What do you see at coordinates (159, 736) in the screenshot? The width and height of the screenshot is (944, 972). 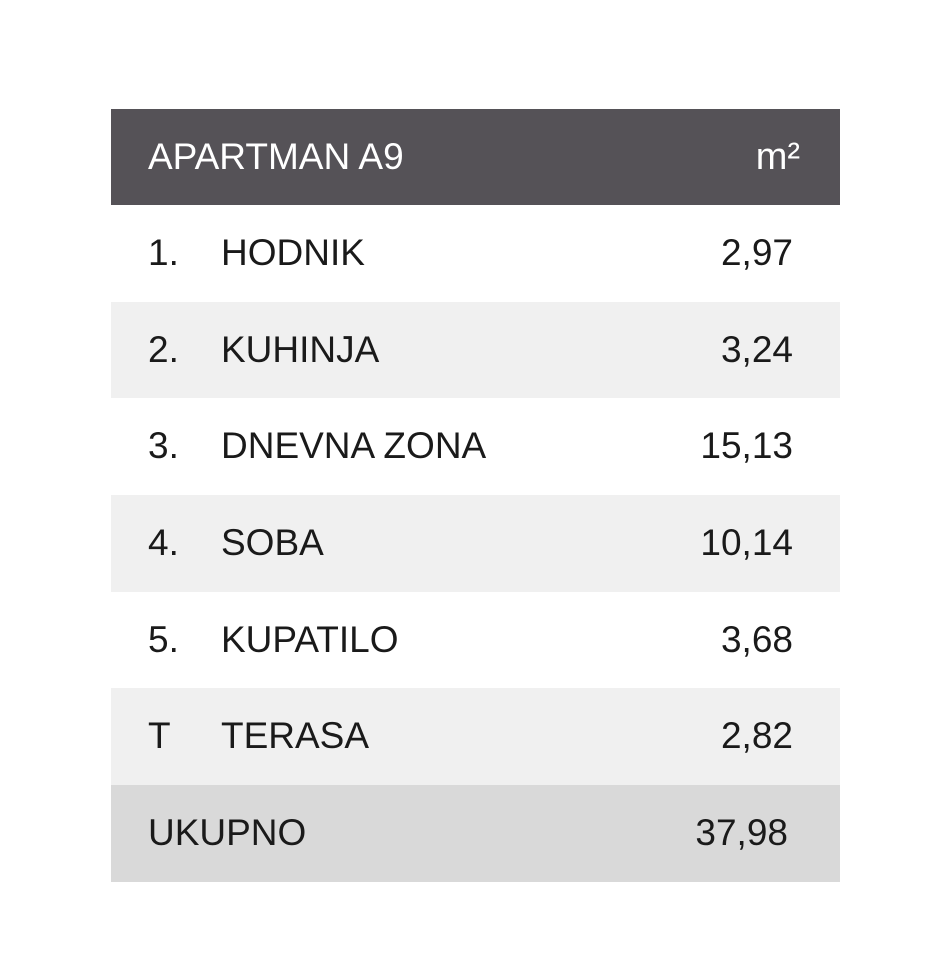 I see `row-number: T` at bounding box center [159, 736].